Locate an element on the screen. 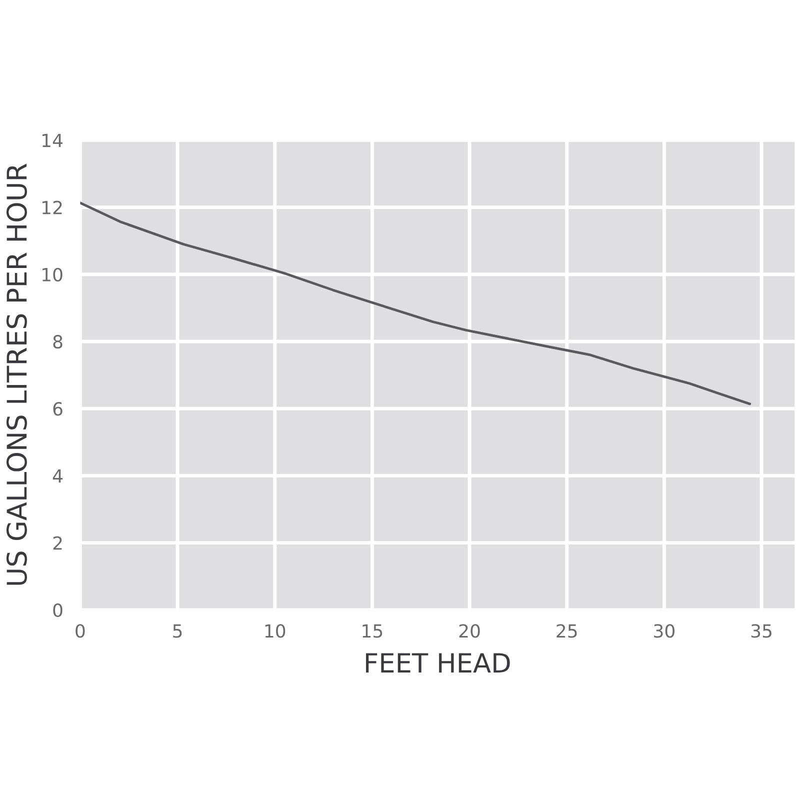 This screenshot has height=810, width=810. x-tick-label: 5 is located at coordinates (177, 631).